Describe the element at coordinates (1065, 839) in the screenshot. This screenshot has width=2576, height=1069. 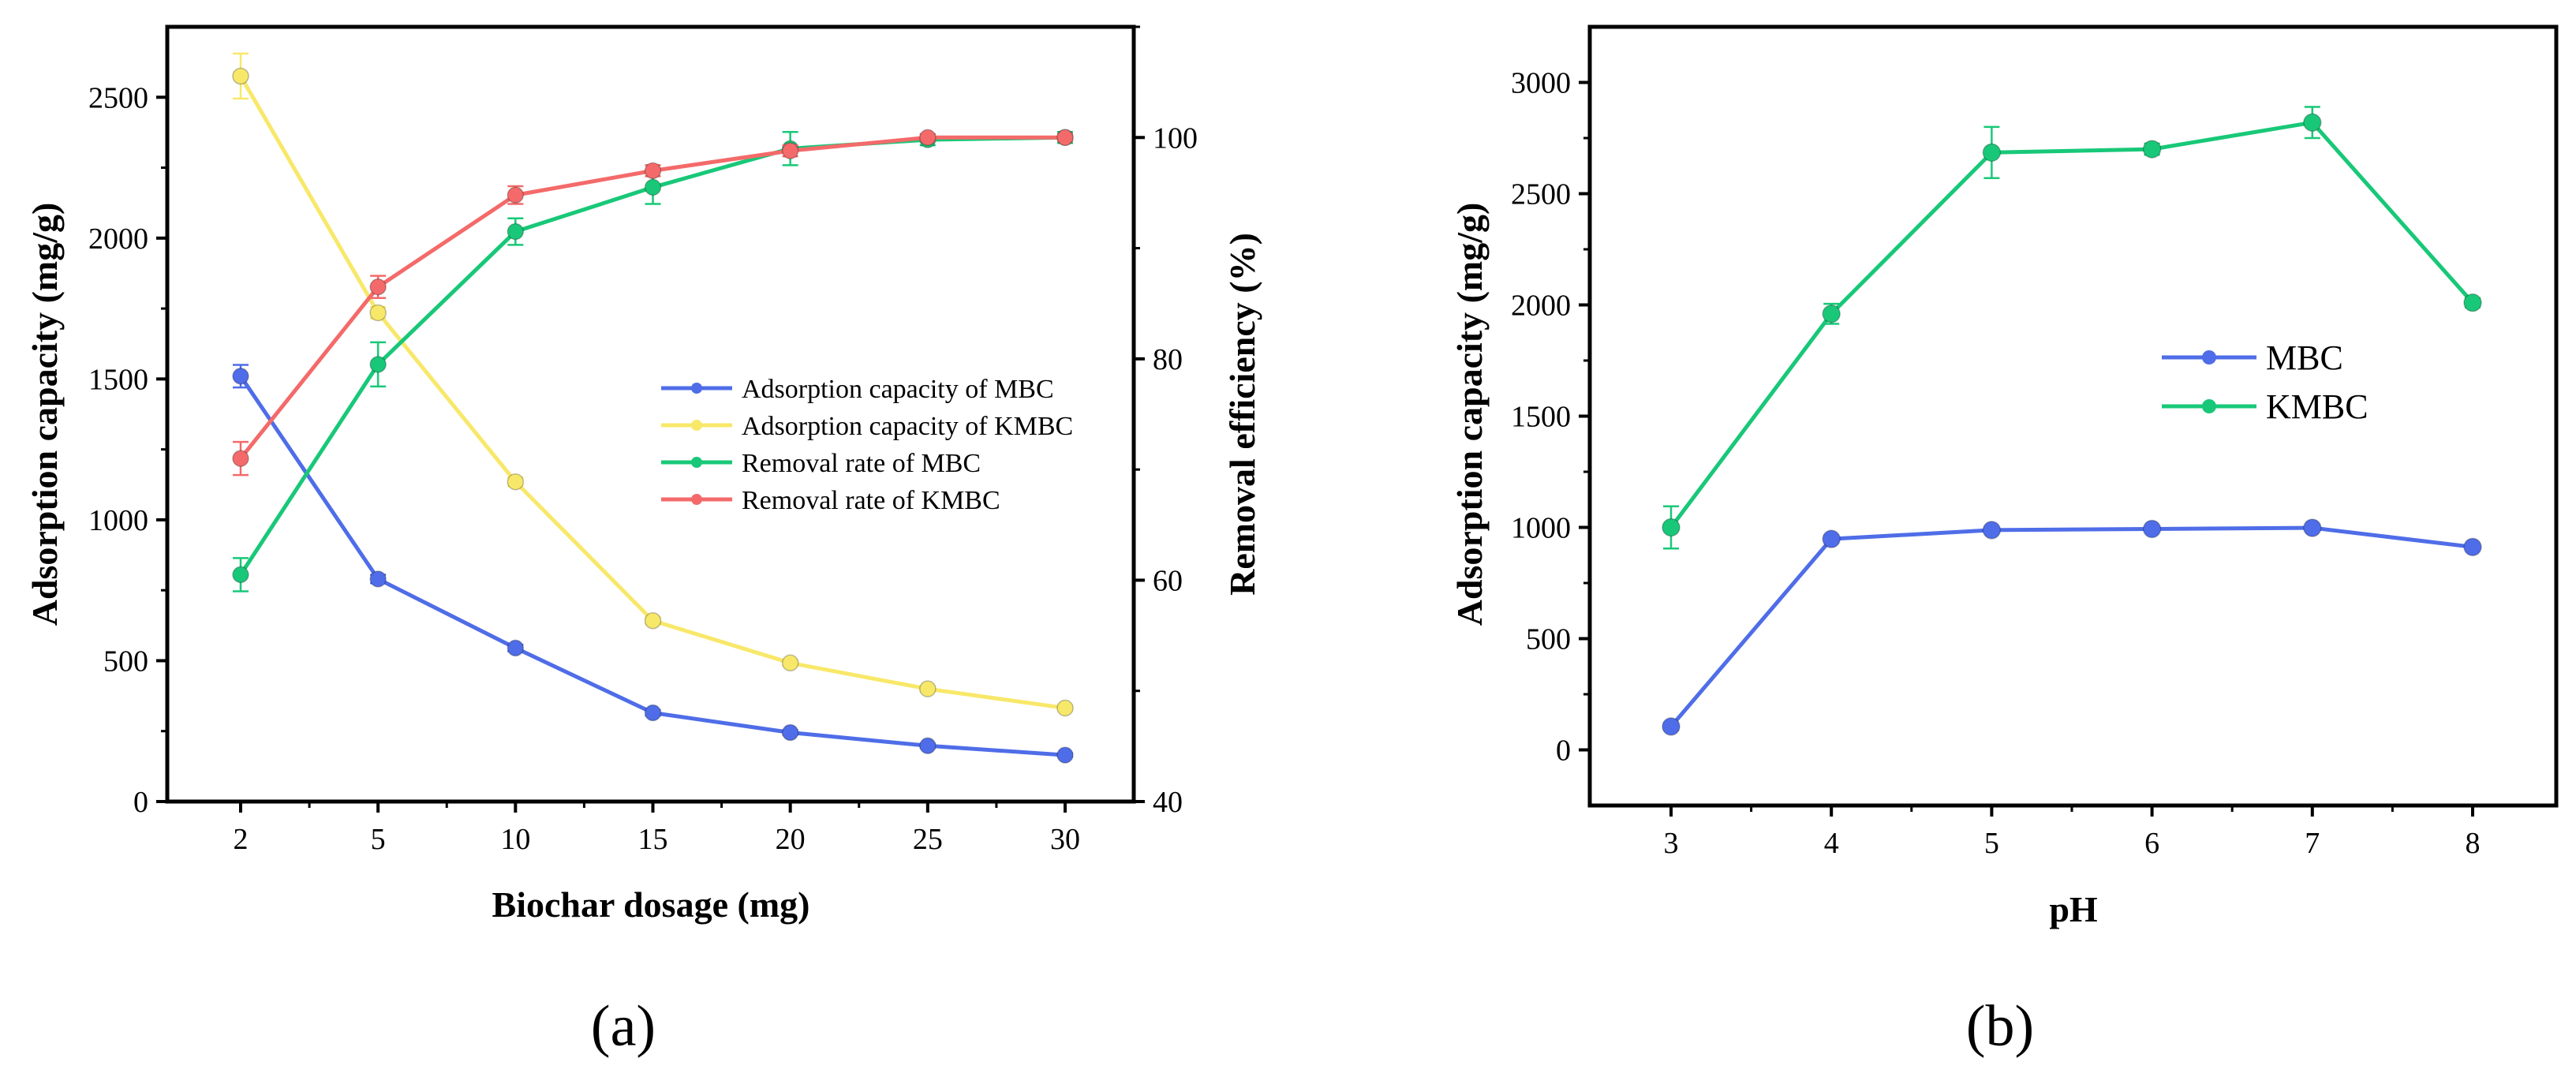
I see `chart-a-x-tick-label: 30` at that location.